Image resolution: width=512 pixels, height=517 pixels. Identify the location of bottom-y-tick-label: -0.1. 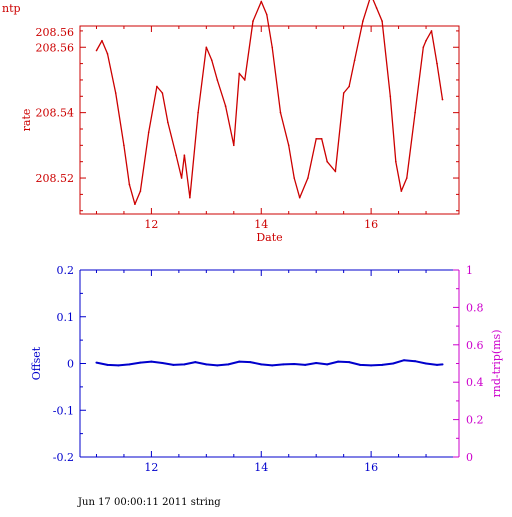
(63, 410).